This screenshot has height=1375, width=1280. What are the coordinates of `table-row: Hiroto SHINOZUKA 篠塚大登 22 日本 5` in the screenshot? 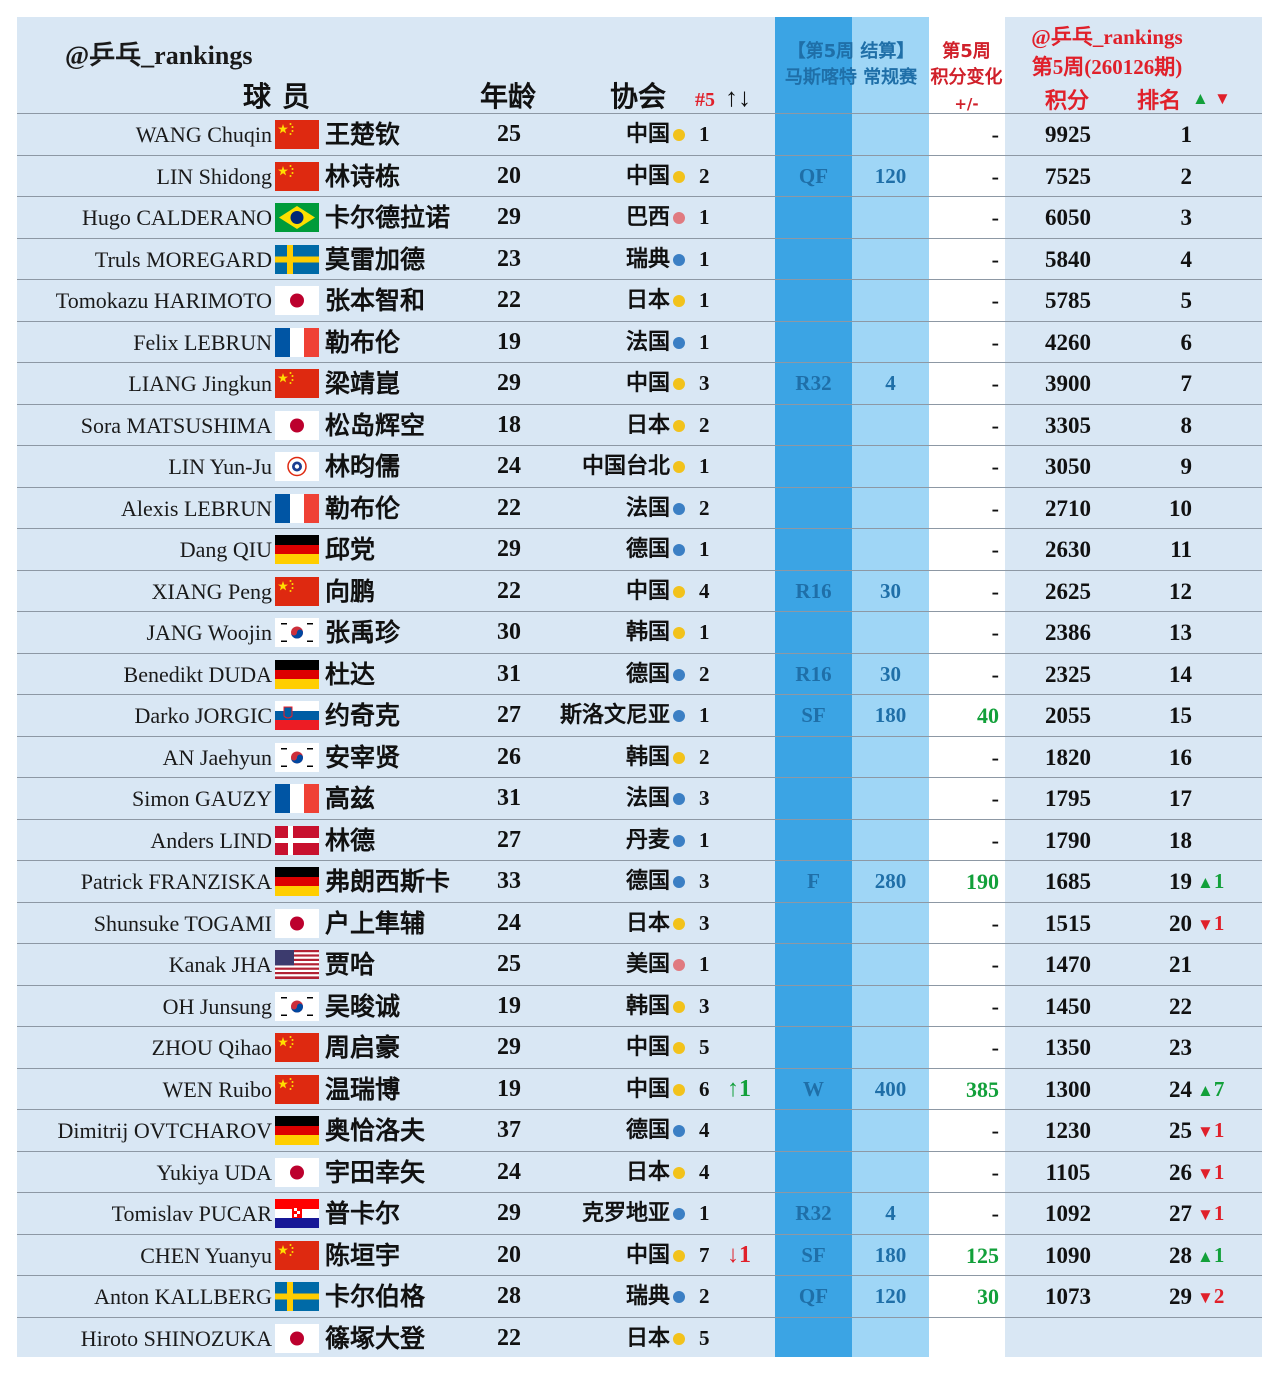 It's located at (639, 1337).